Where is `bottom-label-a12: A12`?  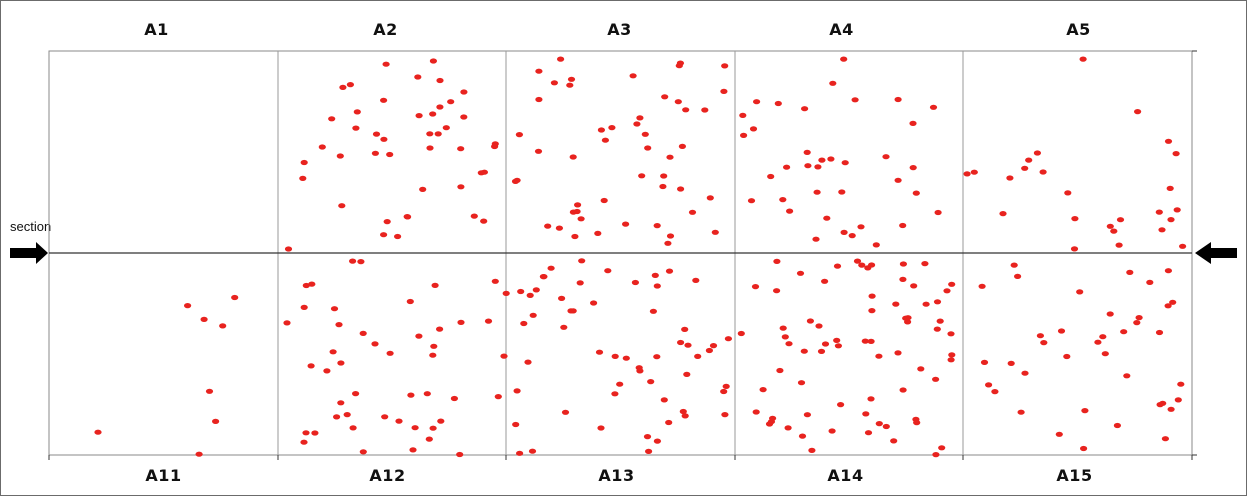
bottom-label-a12: A12 is located at coordinates (387, 475).